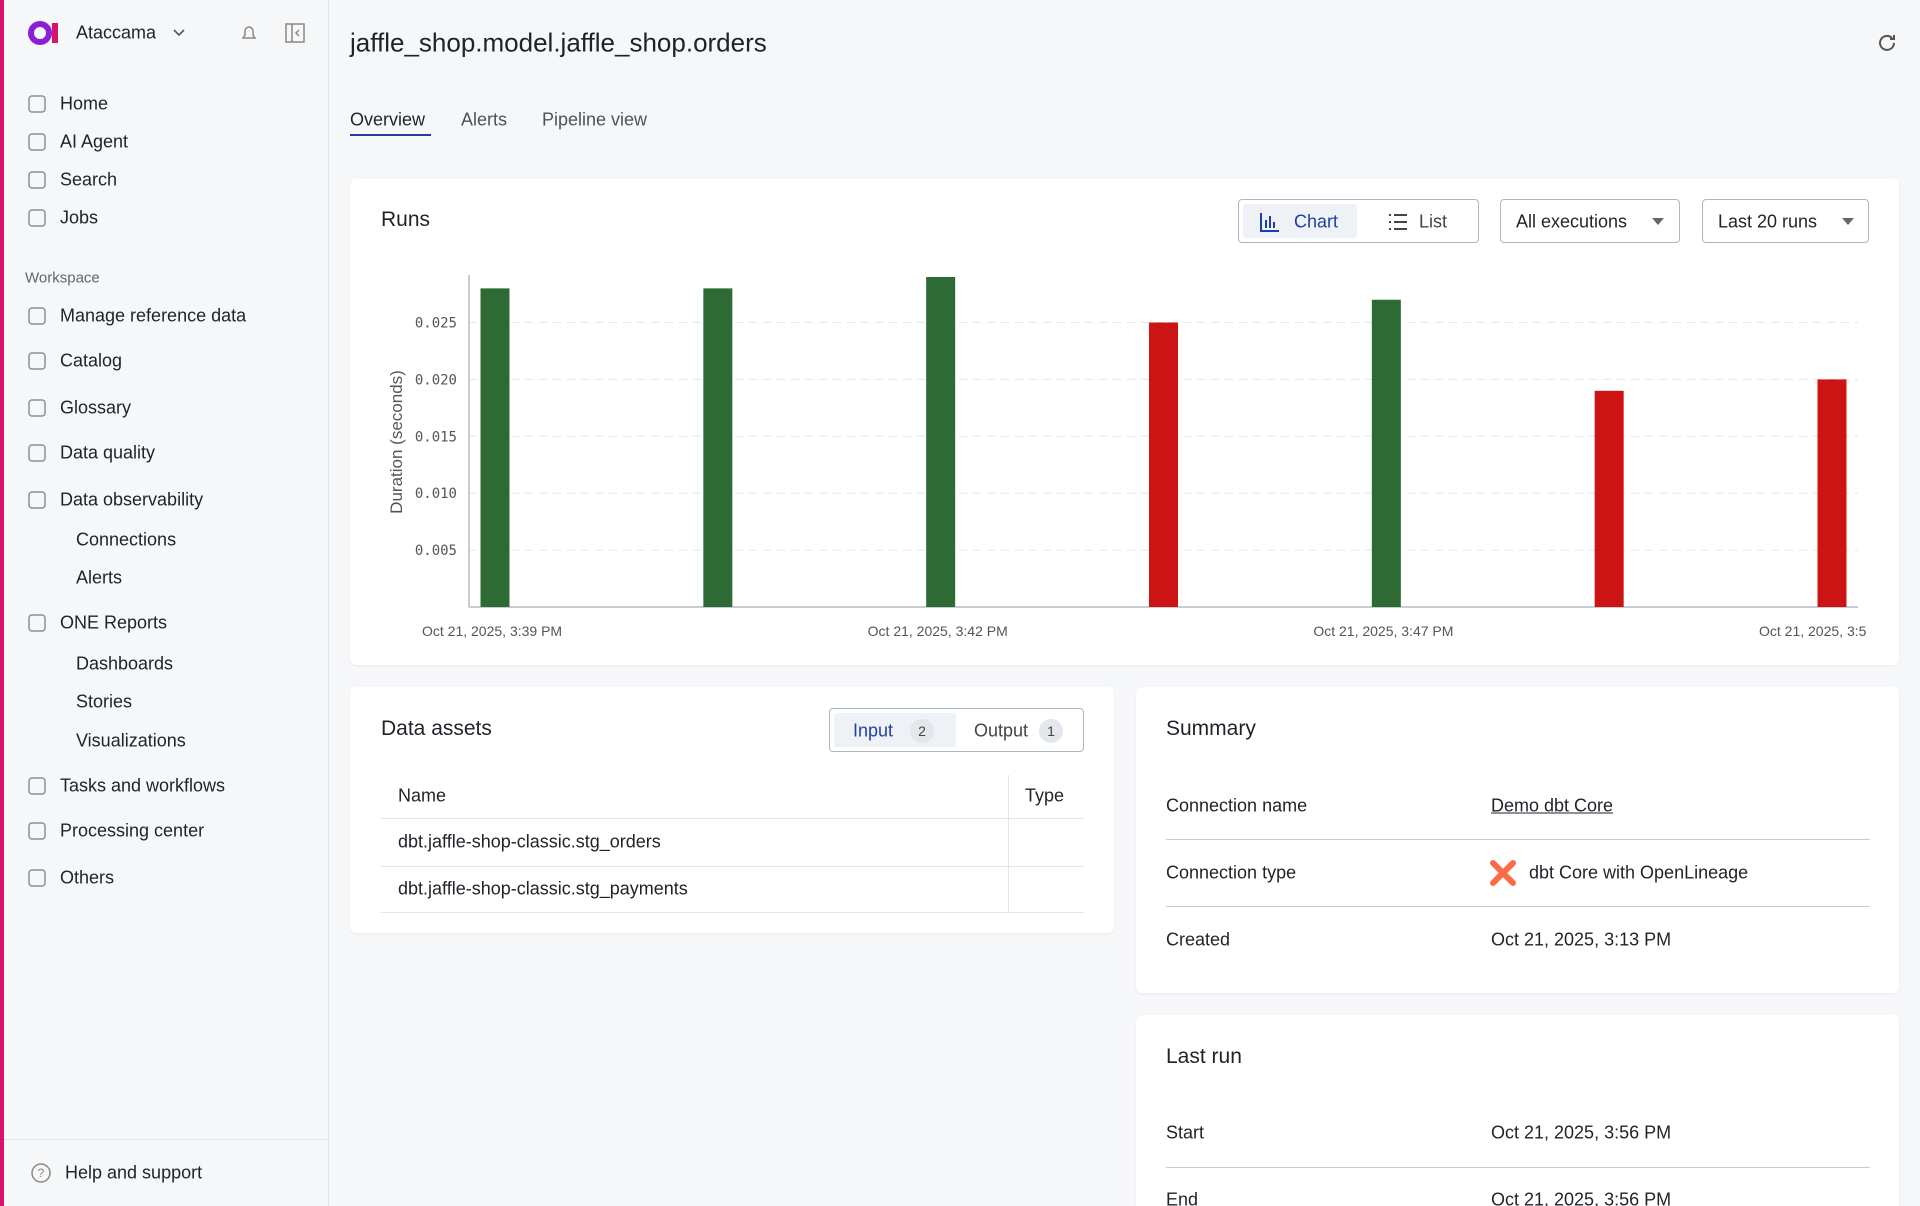 This screenshot has height=1206, width=1920. What do you see at coordinates (131, 740) in the screenshot?
I see `nav-subitem: Visualizations` at bounding box center [131, 740].